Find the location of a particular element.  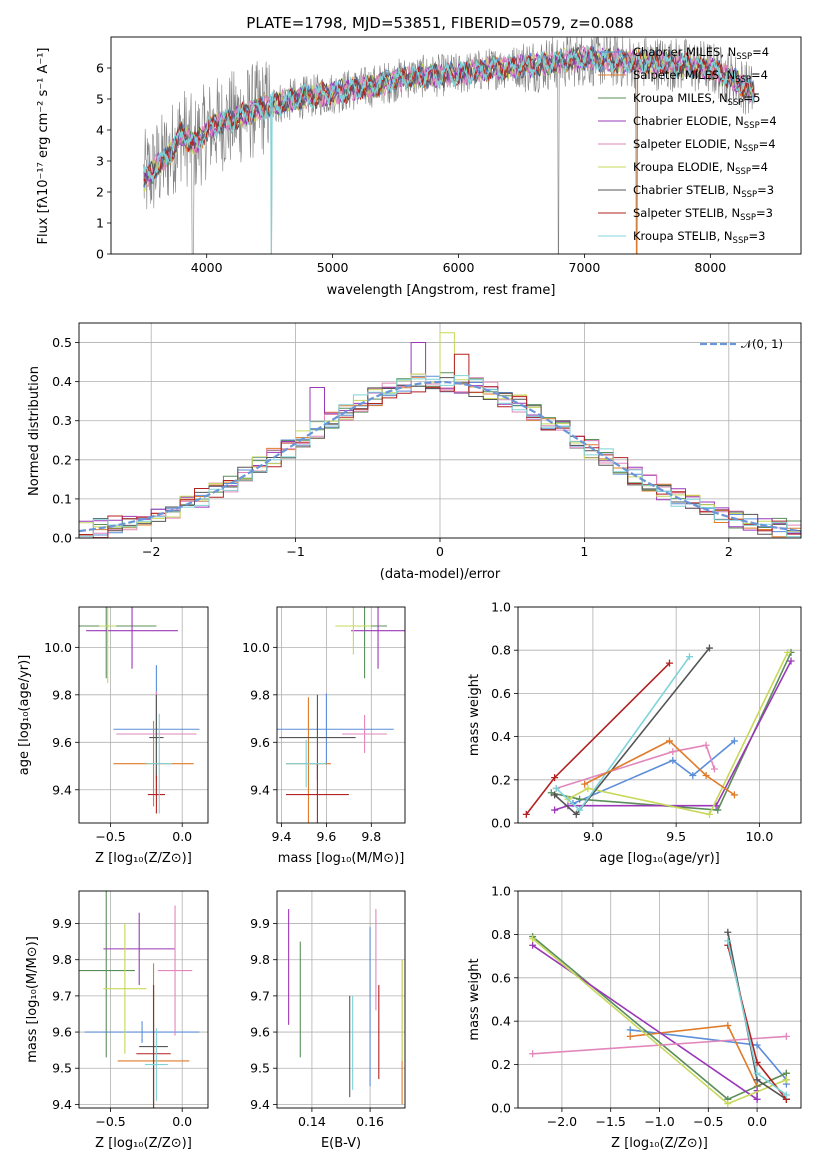

x-tick-label: 0.16 is located at coordinates (370, 1121).